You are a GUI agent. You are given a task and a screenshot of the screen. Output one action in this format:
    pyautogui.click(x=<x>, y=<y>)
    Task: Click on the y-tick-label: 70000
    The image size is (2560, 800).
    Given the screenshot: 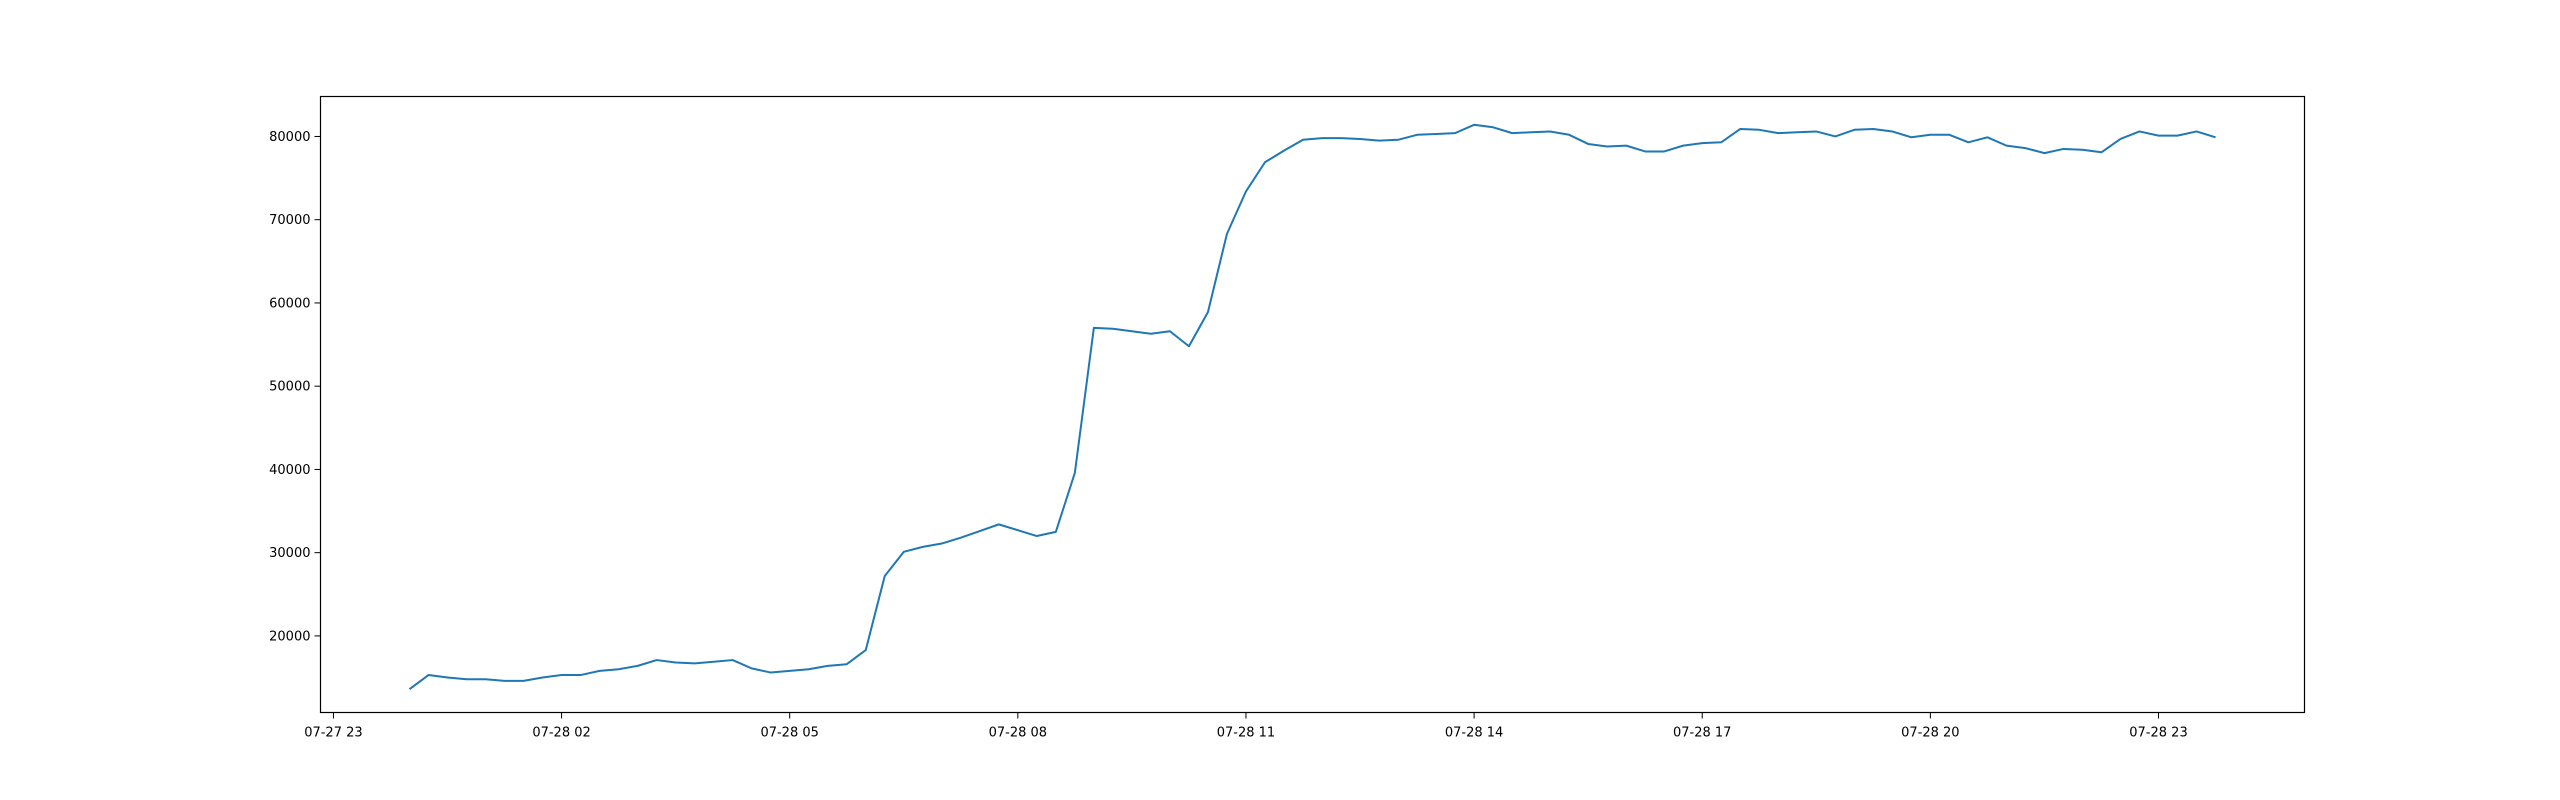 What is the action you would take?
    pyautogui.click(x=289, y=220)
    